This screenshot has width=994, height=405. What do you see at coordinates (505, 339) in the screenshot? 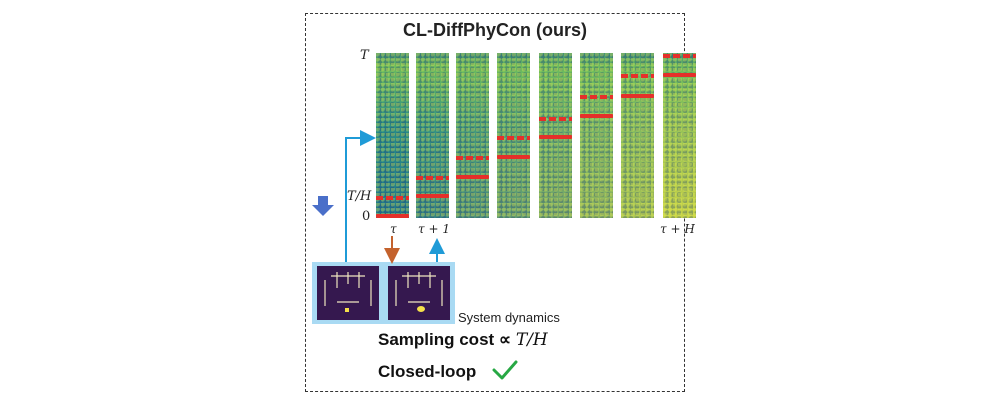
I see `proportional-symbol: ∝` at bounding box center [505, 339].